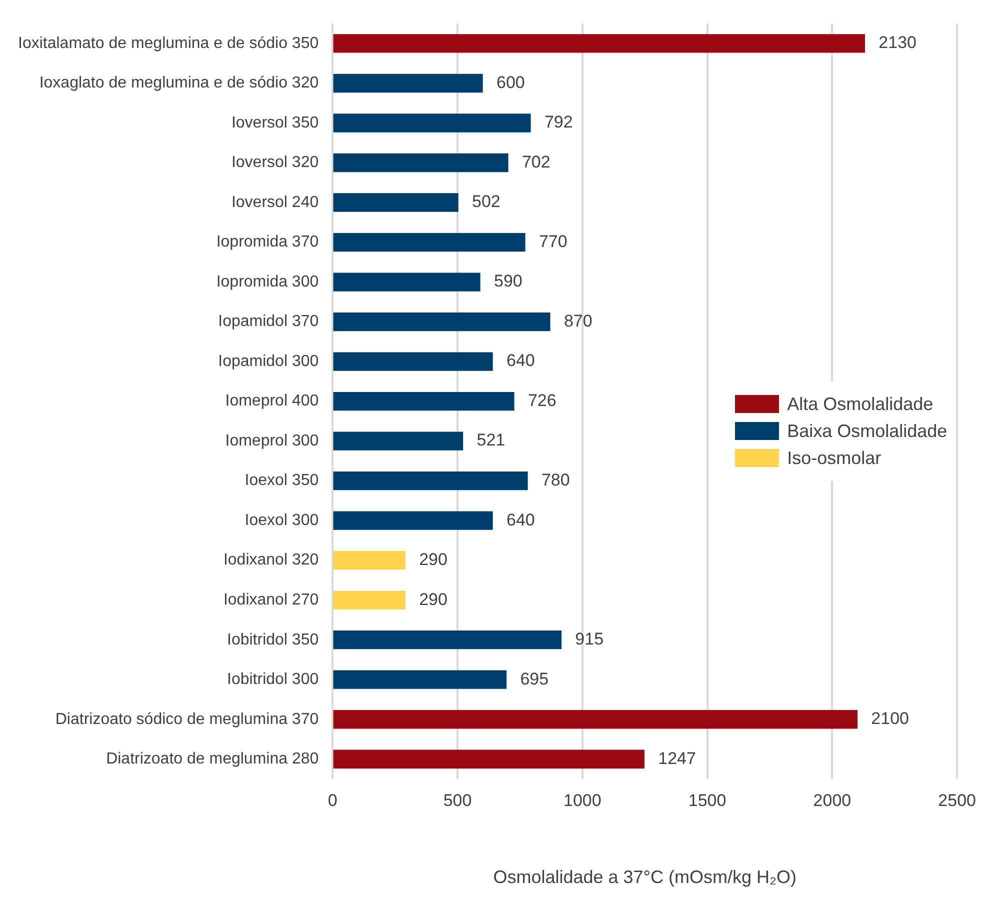 This screenshot has height=899, width=988. What do you see at coordinates (897, 42) in the screenshot?
I see `data-label: 2130` at bounding box center [897, 42].